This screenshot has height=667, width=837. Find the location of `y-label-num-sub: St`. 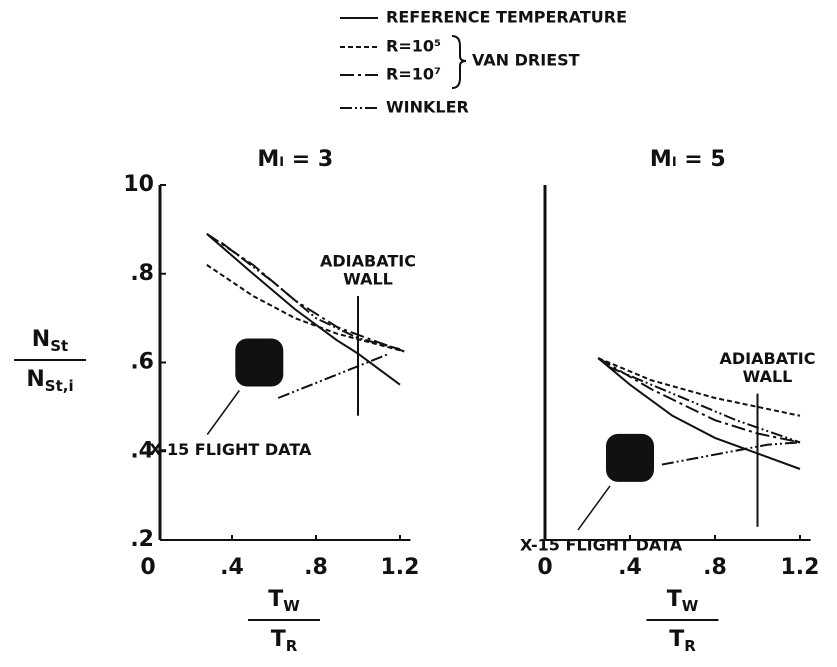

y-label-num-sub: St is located at coordinates (59, 346).